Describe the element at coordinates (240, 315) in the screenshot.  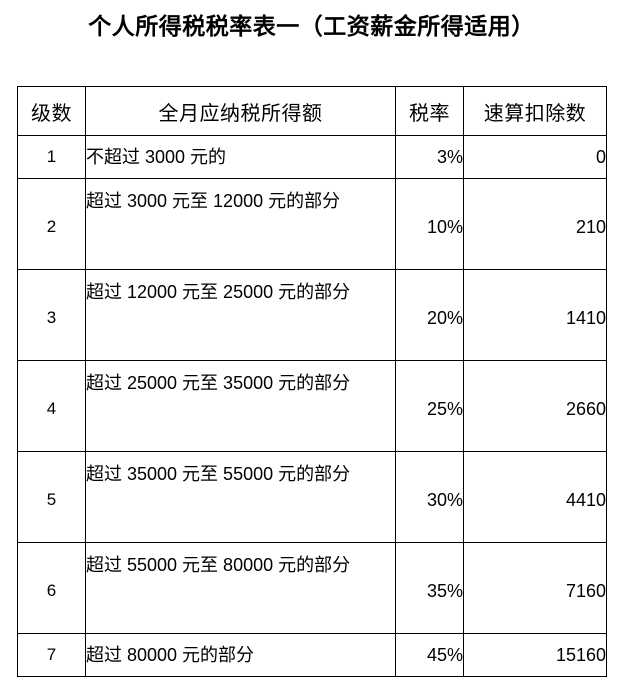
I see `cell-bracket: 超过 12000 元至 25000 元的部分` at that location.